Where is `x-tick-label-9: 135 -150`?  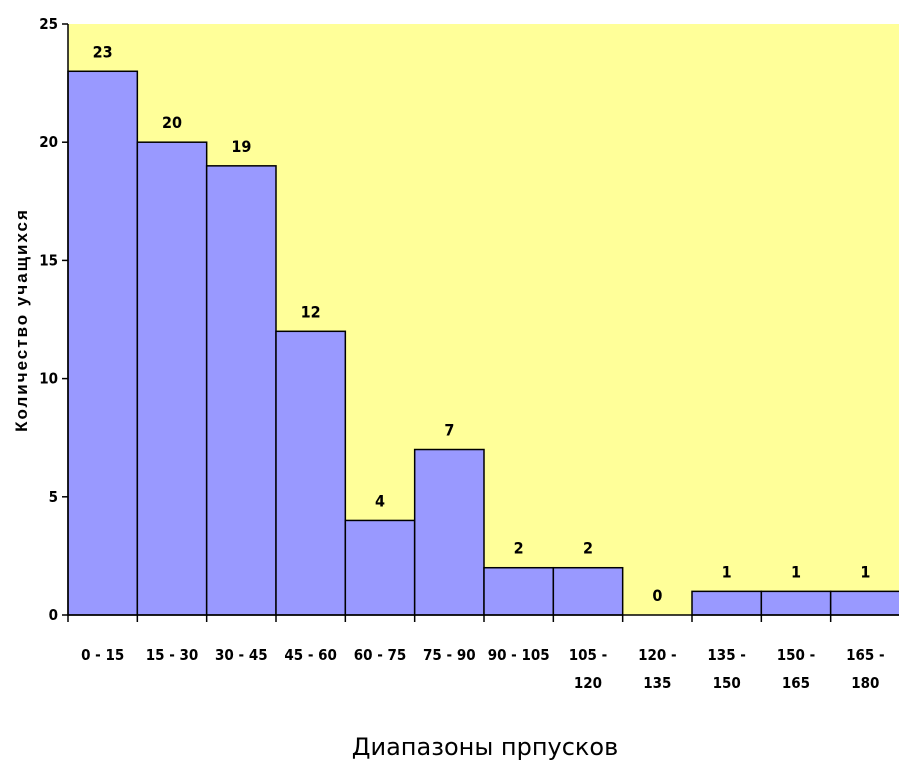
x-tick-label-9: 135 -150 is located at coordinates (726, 669).